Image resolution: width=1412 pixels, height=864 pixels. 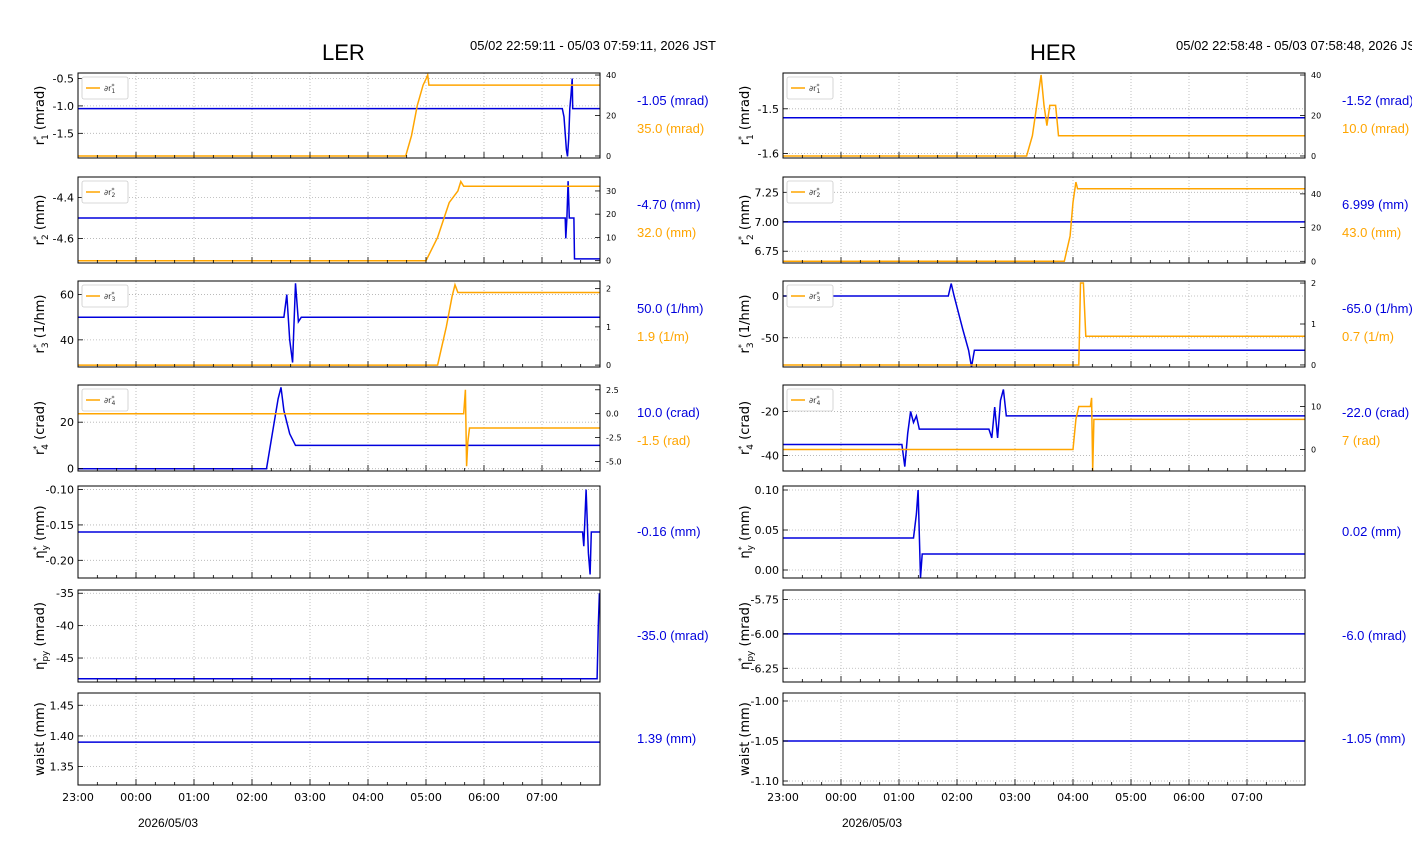 What do you see at coordinates (1073, 797) in the screenshot?
I see `her-x-tick-label: 04:00` at bounding box center [1073, 797].